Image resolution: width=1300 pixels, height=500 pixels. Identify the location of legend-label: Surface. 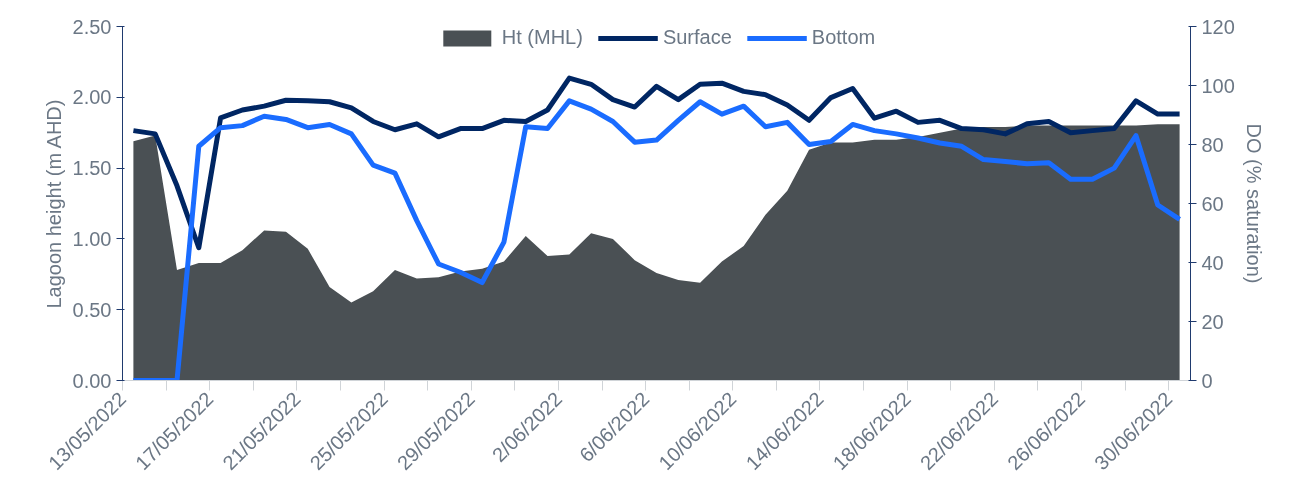
(697, 37).